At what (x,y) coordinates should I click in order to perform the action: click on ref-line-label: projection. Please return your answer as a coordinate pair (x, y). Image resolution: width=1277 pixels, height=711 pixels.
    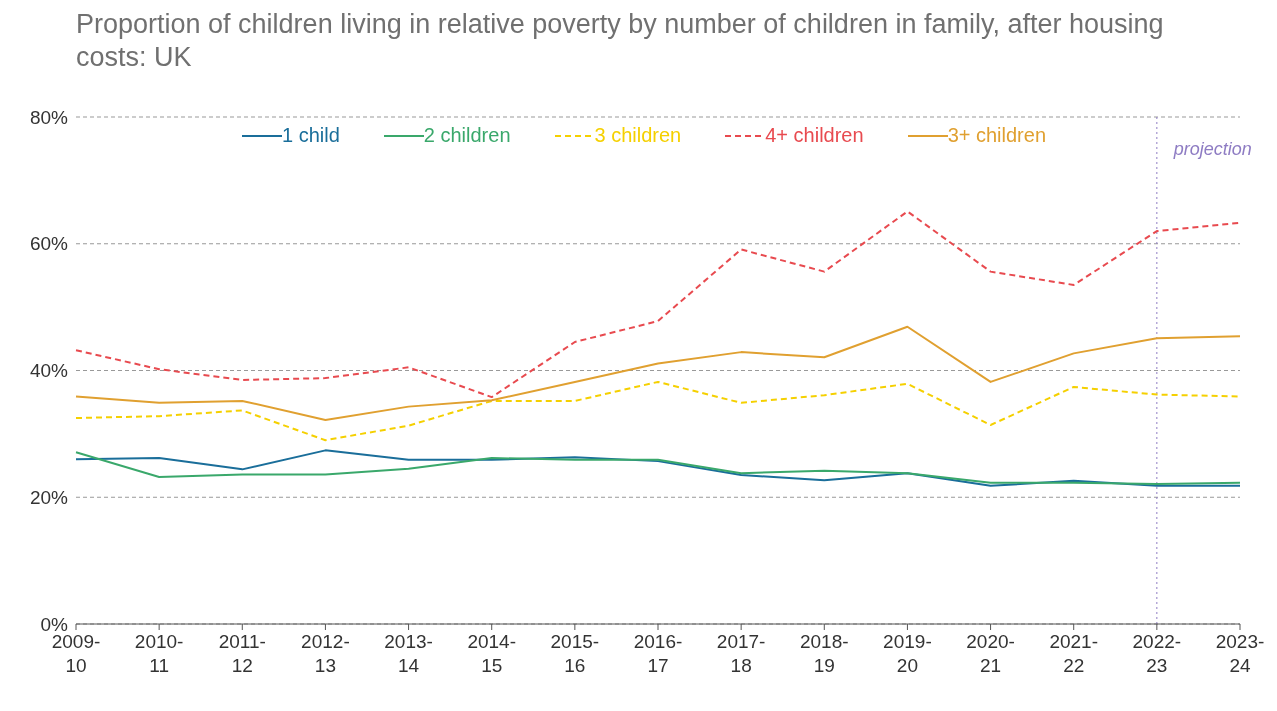
    Looking at the image, I should click on (1212, 148).